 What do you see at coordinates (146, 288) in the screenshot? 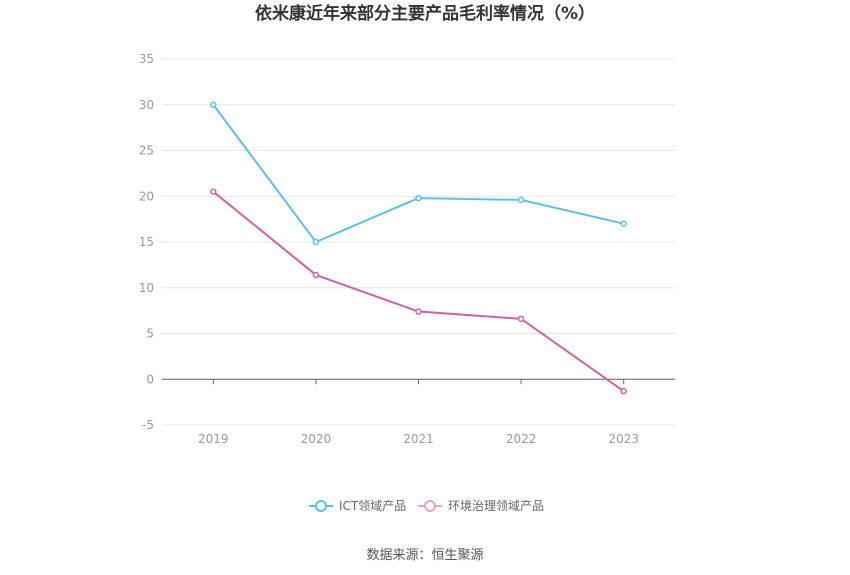
I see `y-tick-label: 10` at bounding box center [146, 288].